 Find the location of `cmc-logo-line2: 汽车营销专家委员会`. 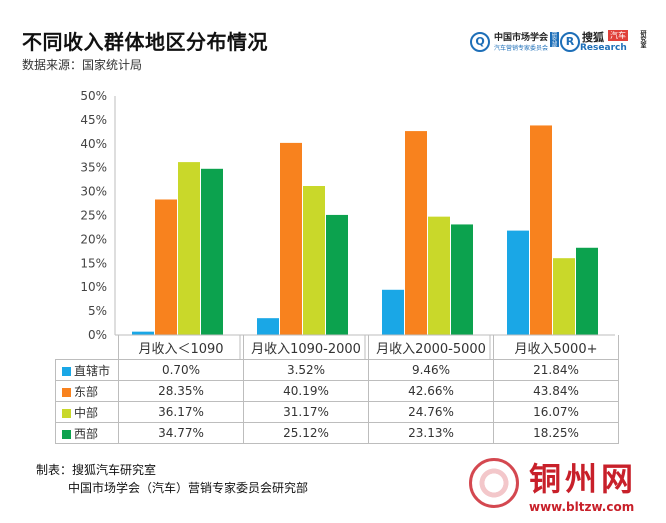

cmc-logo-line2: 汽车营销专家委员会 is located at coordinates (521, 48).